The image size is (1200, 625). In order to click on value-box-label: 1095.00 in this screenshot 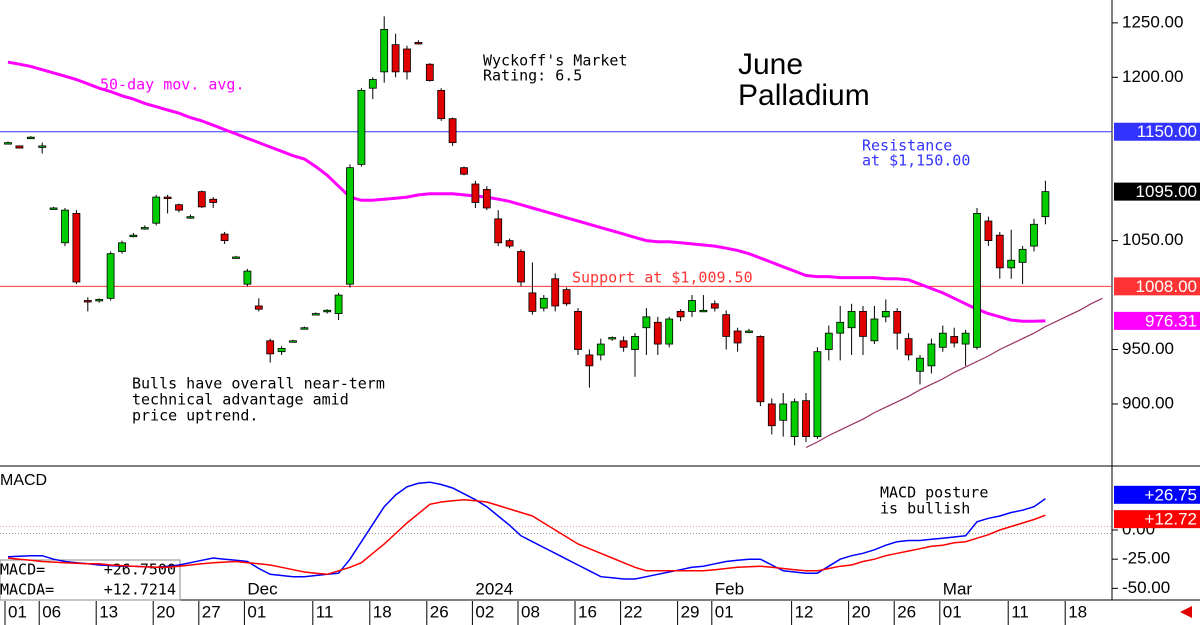, I will do `click(1166, 191)`.